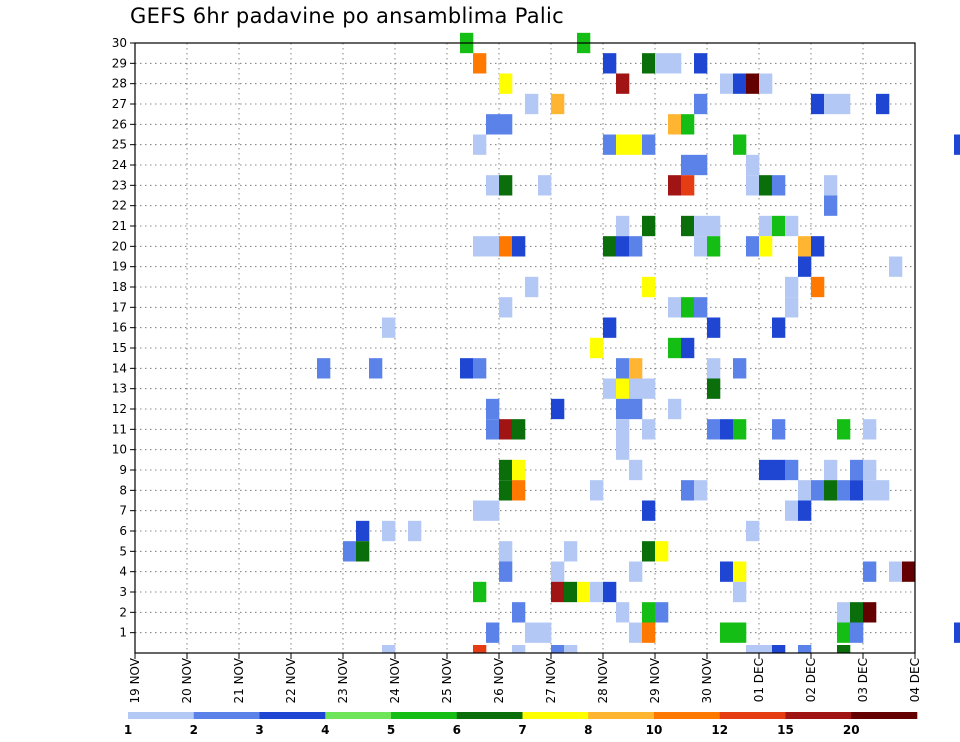  What do you see at coordinates (447, 680) in the screenshot?
I see `x-tick-label: 25 NOV` at bounding box center [447, 680].